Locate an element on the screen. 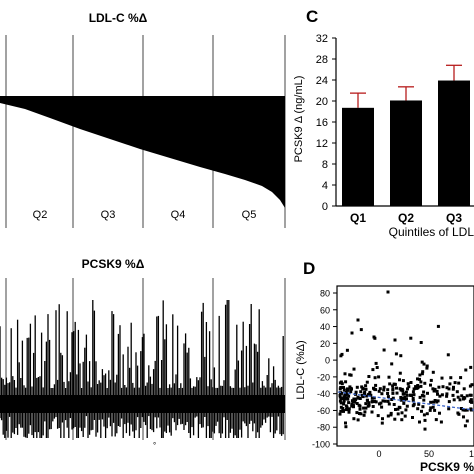 The image size is (474, 474). panel-c-bar is located at coordinates (406, 153).